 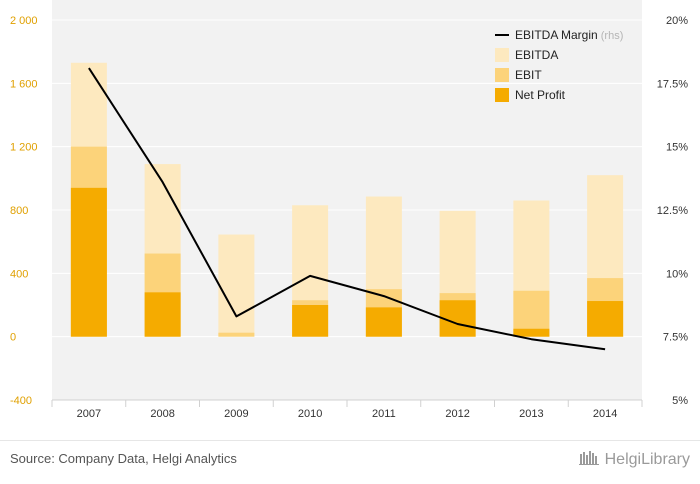 I want to click on right-tick-label: 17.5%, so click(x=672, y=84).